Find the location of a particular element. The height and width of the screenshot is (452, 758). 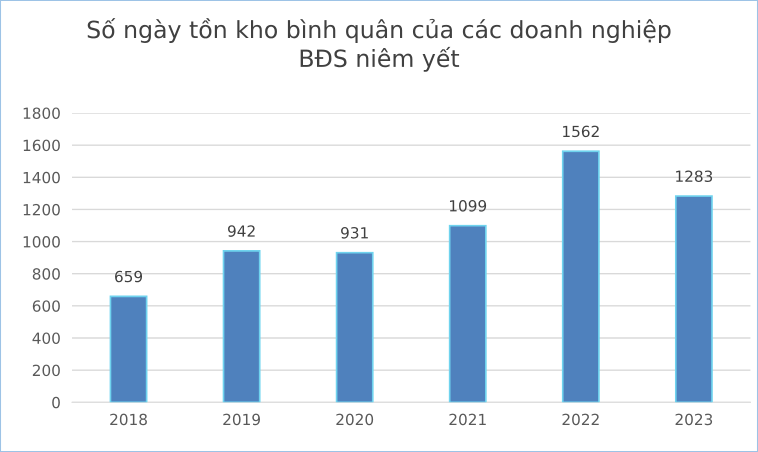

y-tick-label: 0 is located at coordinates (56, 402).